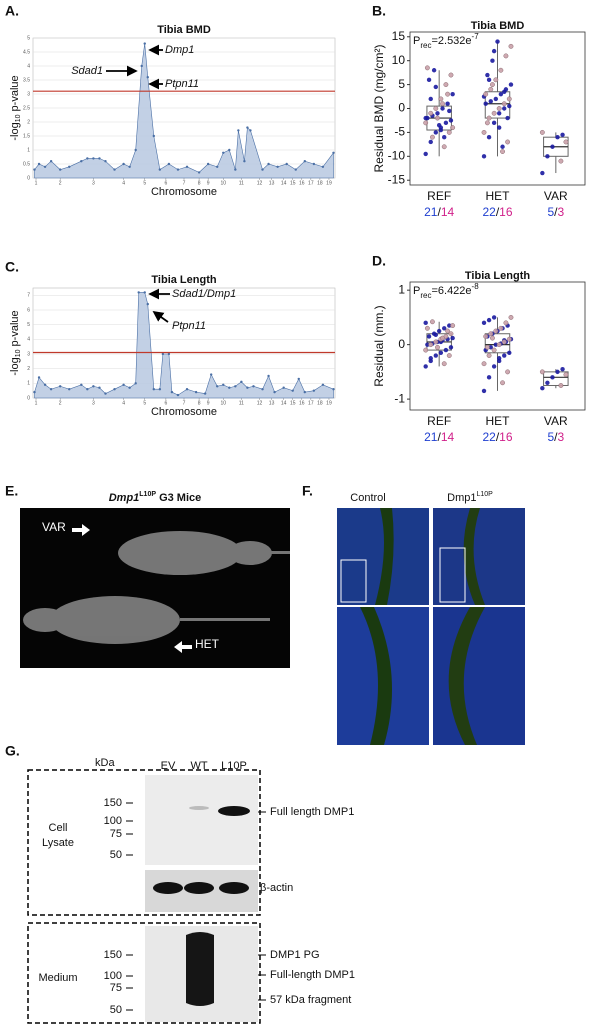 The image size is (600, 1031). Describe the element at coordinates (310, 1000) in the screenshot. I see `band-label: 57 kDa fragment` at that location.